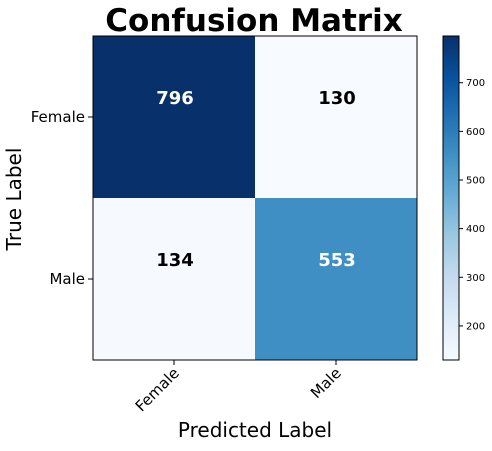 The height and width of the screenshot is (451, 492). Describe the element at coordinates (253, 21) in the screenshot. I see `chart-title: Confusion Matrix` at that location.